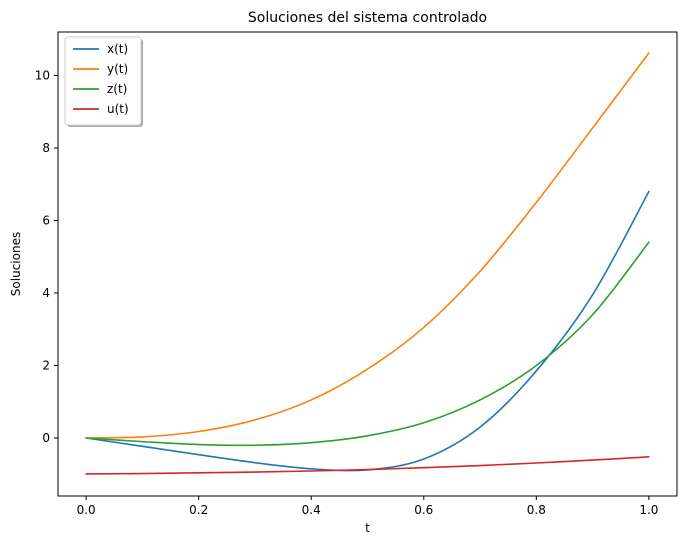  Describe the element at coordinates (367, 465) in the screenshot. I see `series-line-ut` at that location.